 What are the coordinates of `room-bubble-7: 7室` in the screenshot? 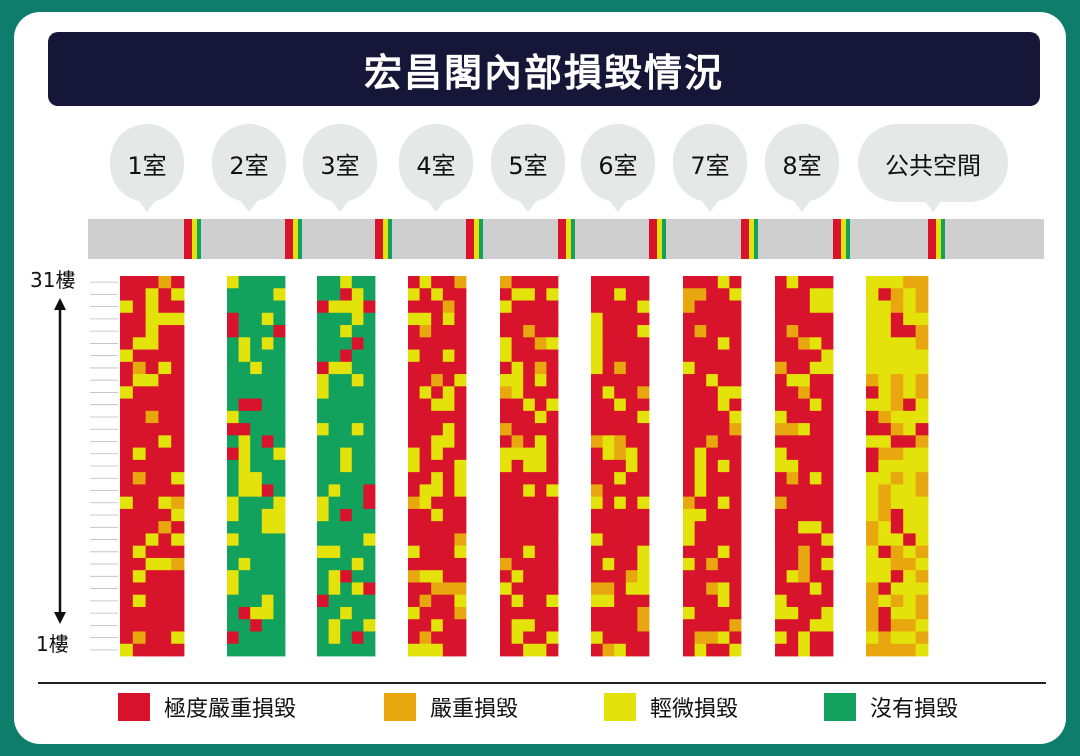 It's located at (710, 168).